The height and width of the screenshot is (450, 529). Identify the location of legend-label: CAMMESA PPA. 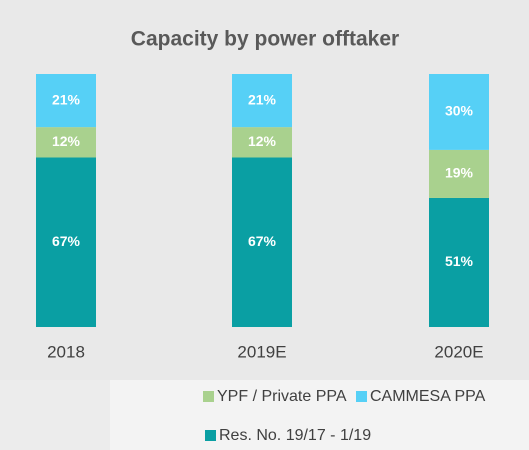
(428, 396).